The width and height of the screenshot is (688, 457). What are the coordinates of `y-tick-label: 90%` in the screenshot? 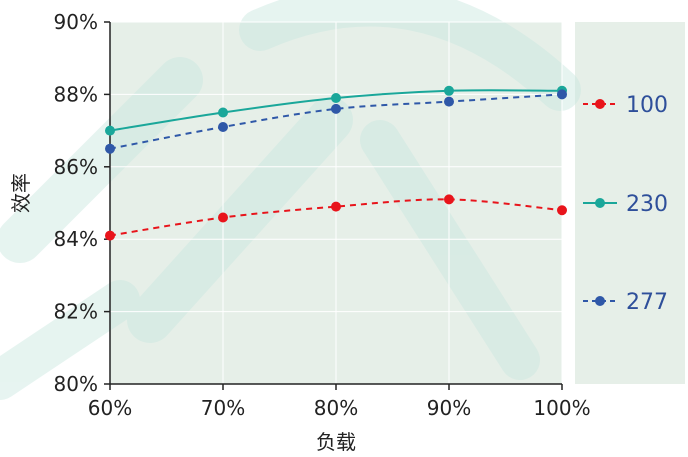 It's located at (76, 22).